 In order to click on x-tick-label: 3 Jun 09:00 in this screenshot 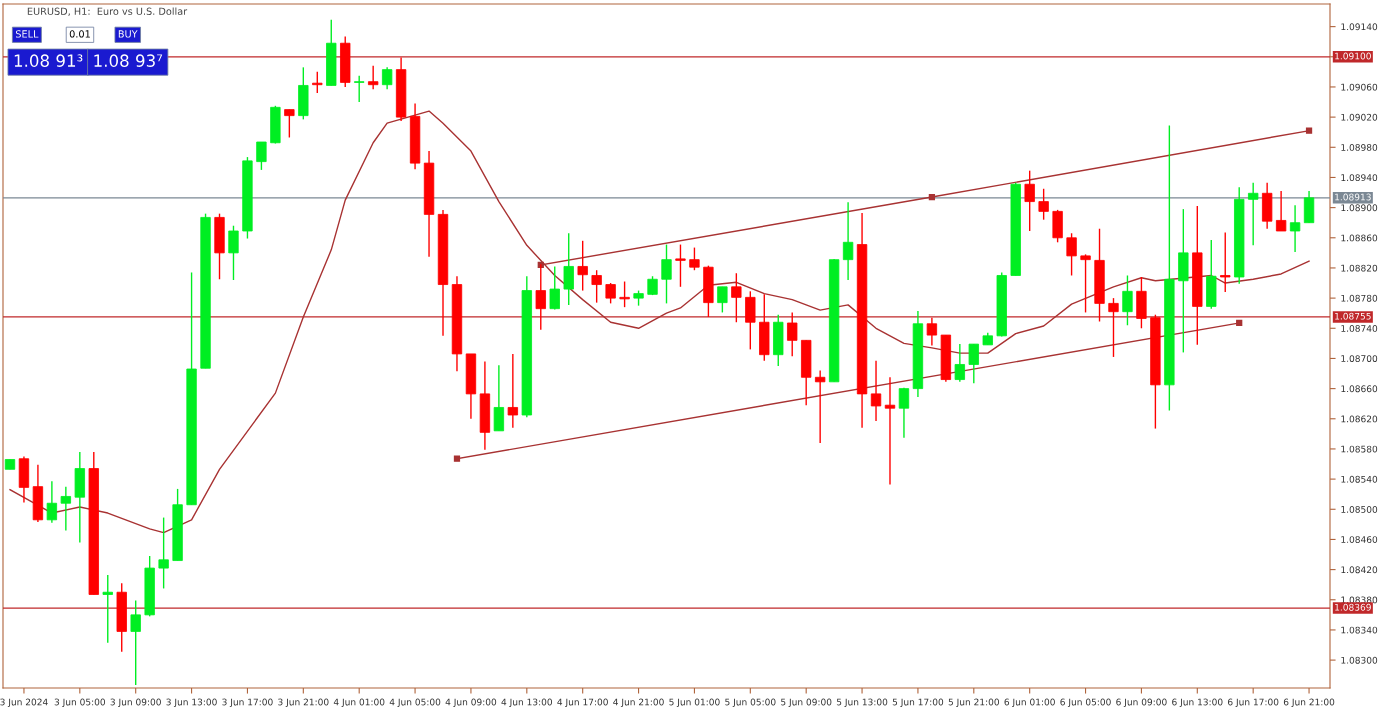, I will do `click(135, 703)`.